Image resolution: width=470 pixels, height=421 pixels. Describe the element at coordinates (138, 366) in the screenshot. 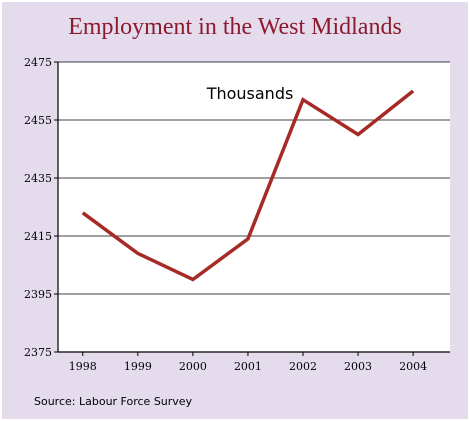

I see `x-tick-label: 1999` at that location.